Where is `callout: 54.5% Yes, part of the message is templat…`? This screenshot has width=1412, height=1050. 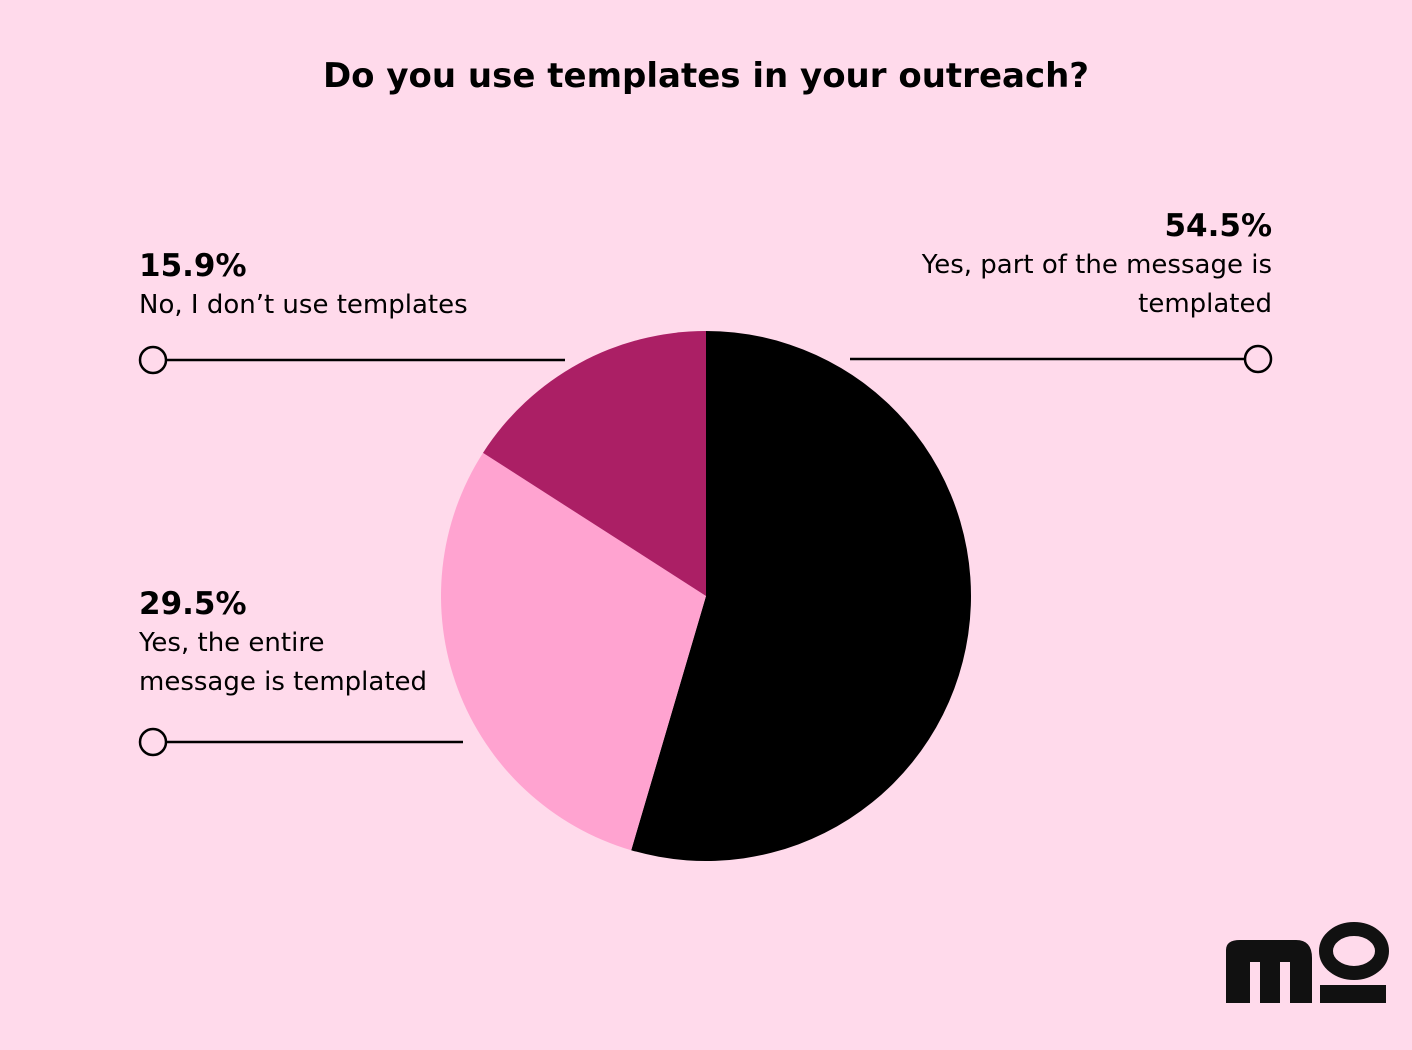
callout: 54.5% Yes, part of the message is templat… is located at coordinates (1086, 265).